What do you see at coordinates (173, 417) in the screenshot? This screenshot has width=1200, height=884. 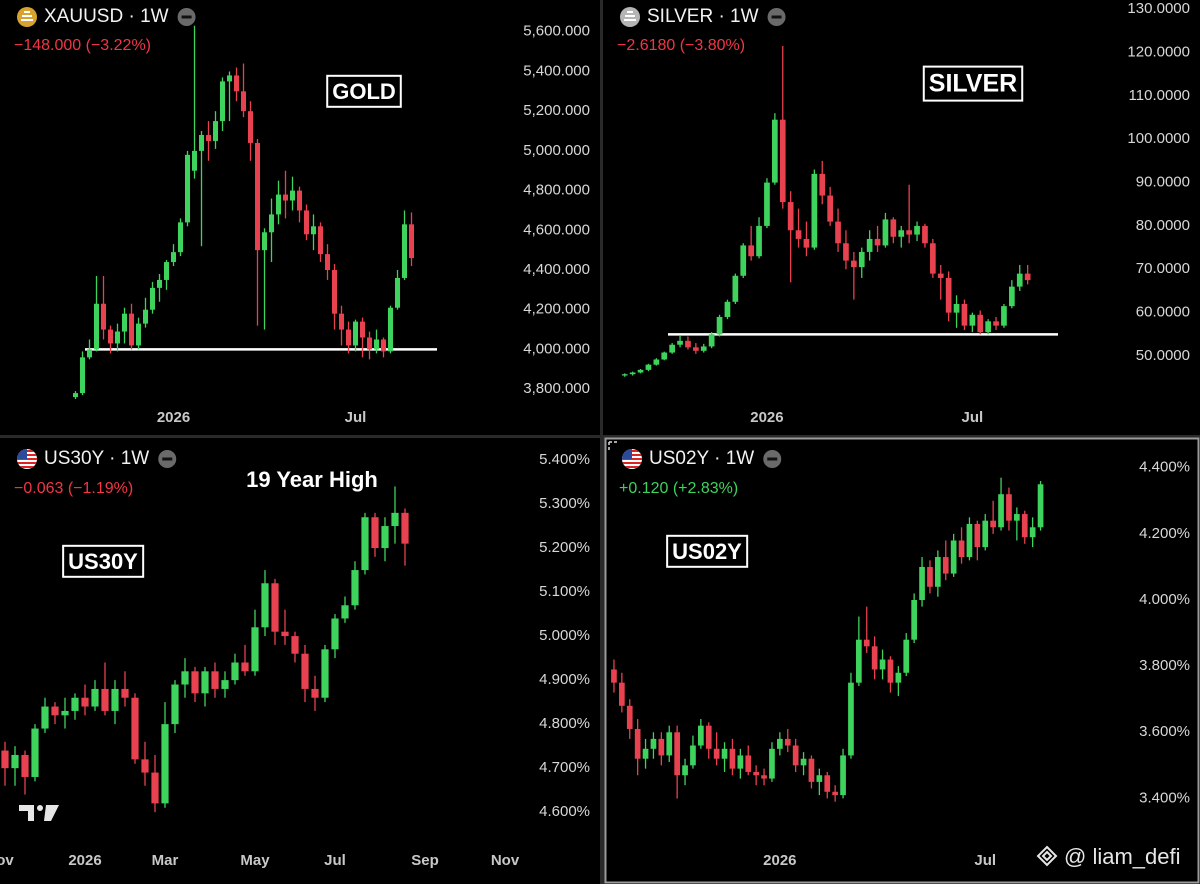 I see `x-tick-label: 2026` at bounding box center [173, 417].